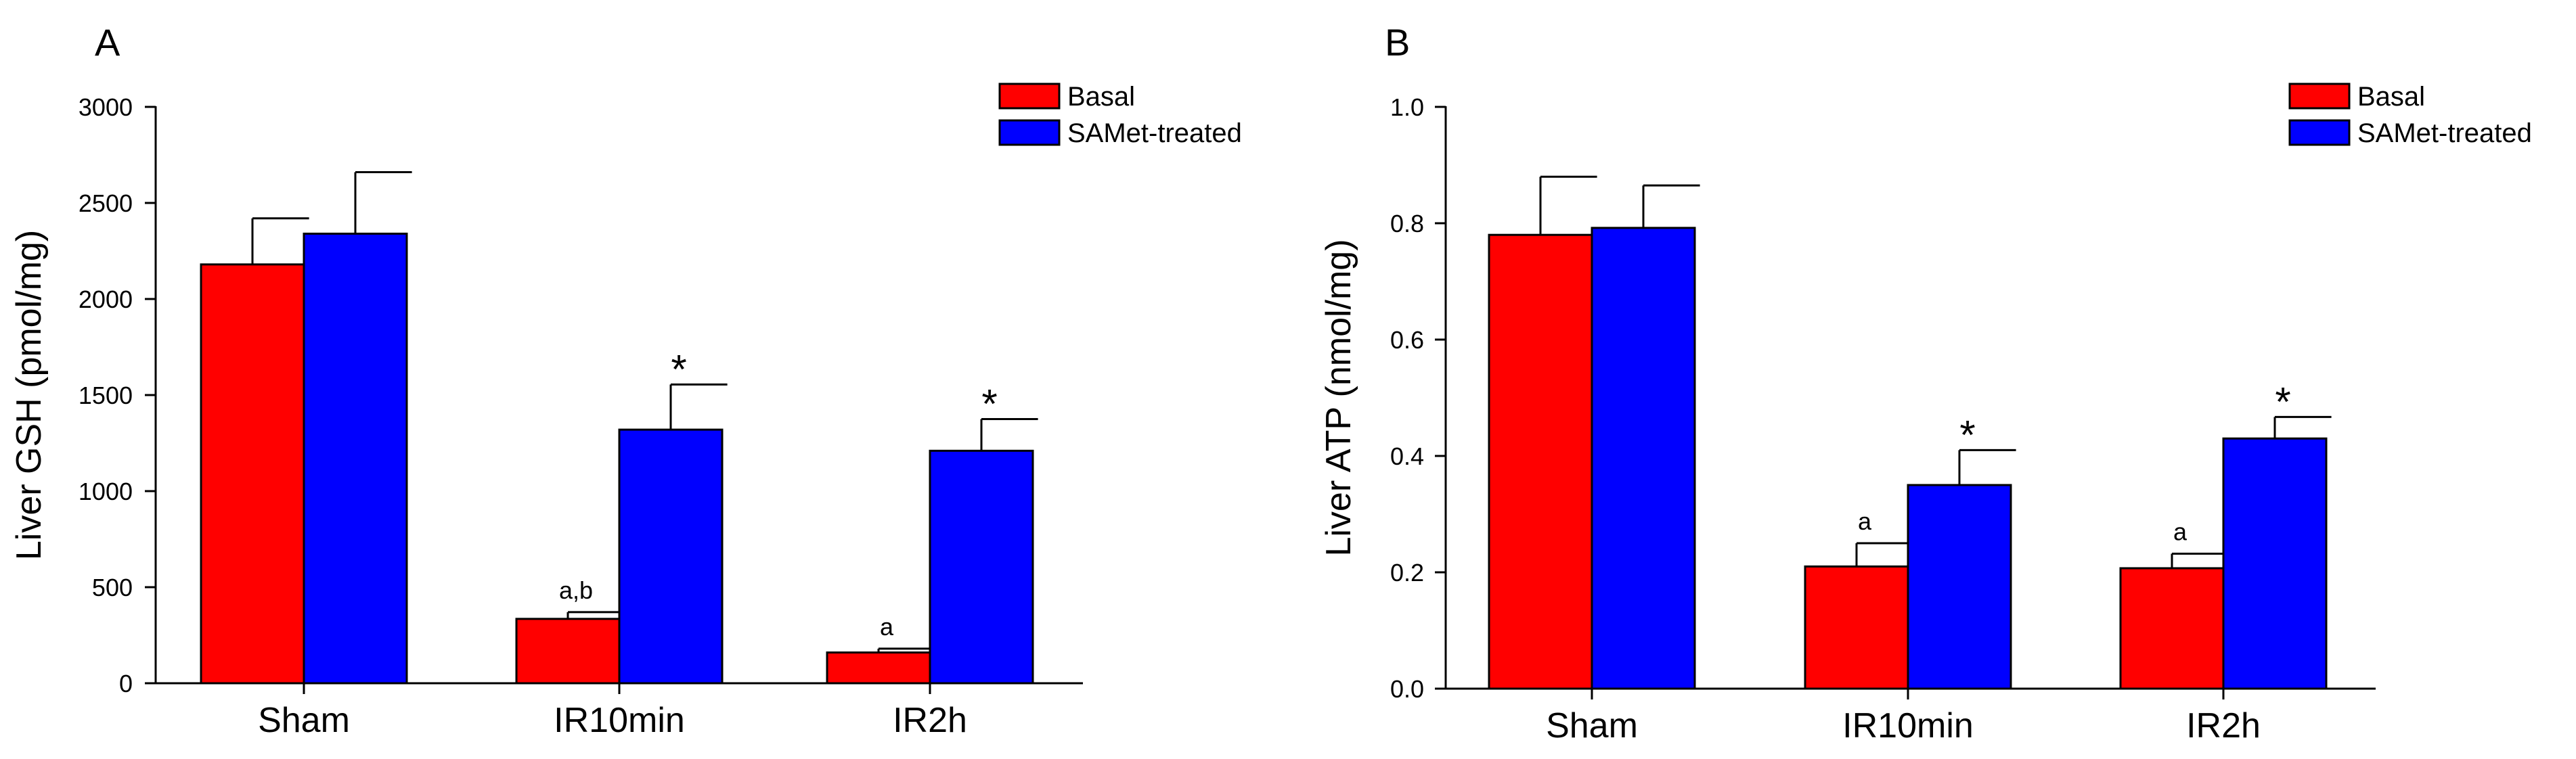 Image resolution: width=2576 pixels, height=759 pixels. Describe the element at coordinates (1407, 456) in the screenshot. I see `y-tick-label: 0.4` at that location.